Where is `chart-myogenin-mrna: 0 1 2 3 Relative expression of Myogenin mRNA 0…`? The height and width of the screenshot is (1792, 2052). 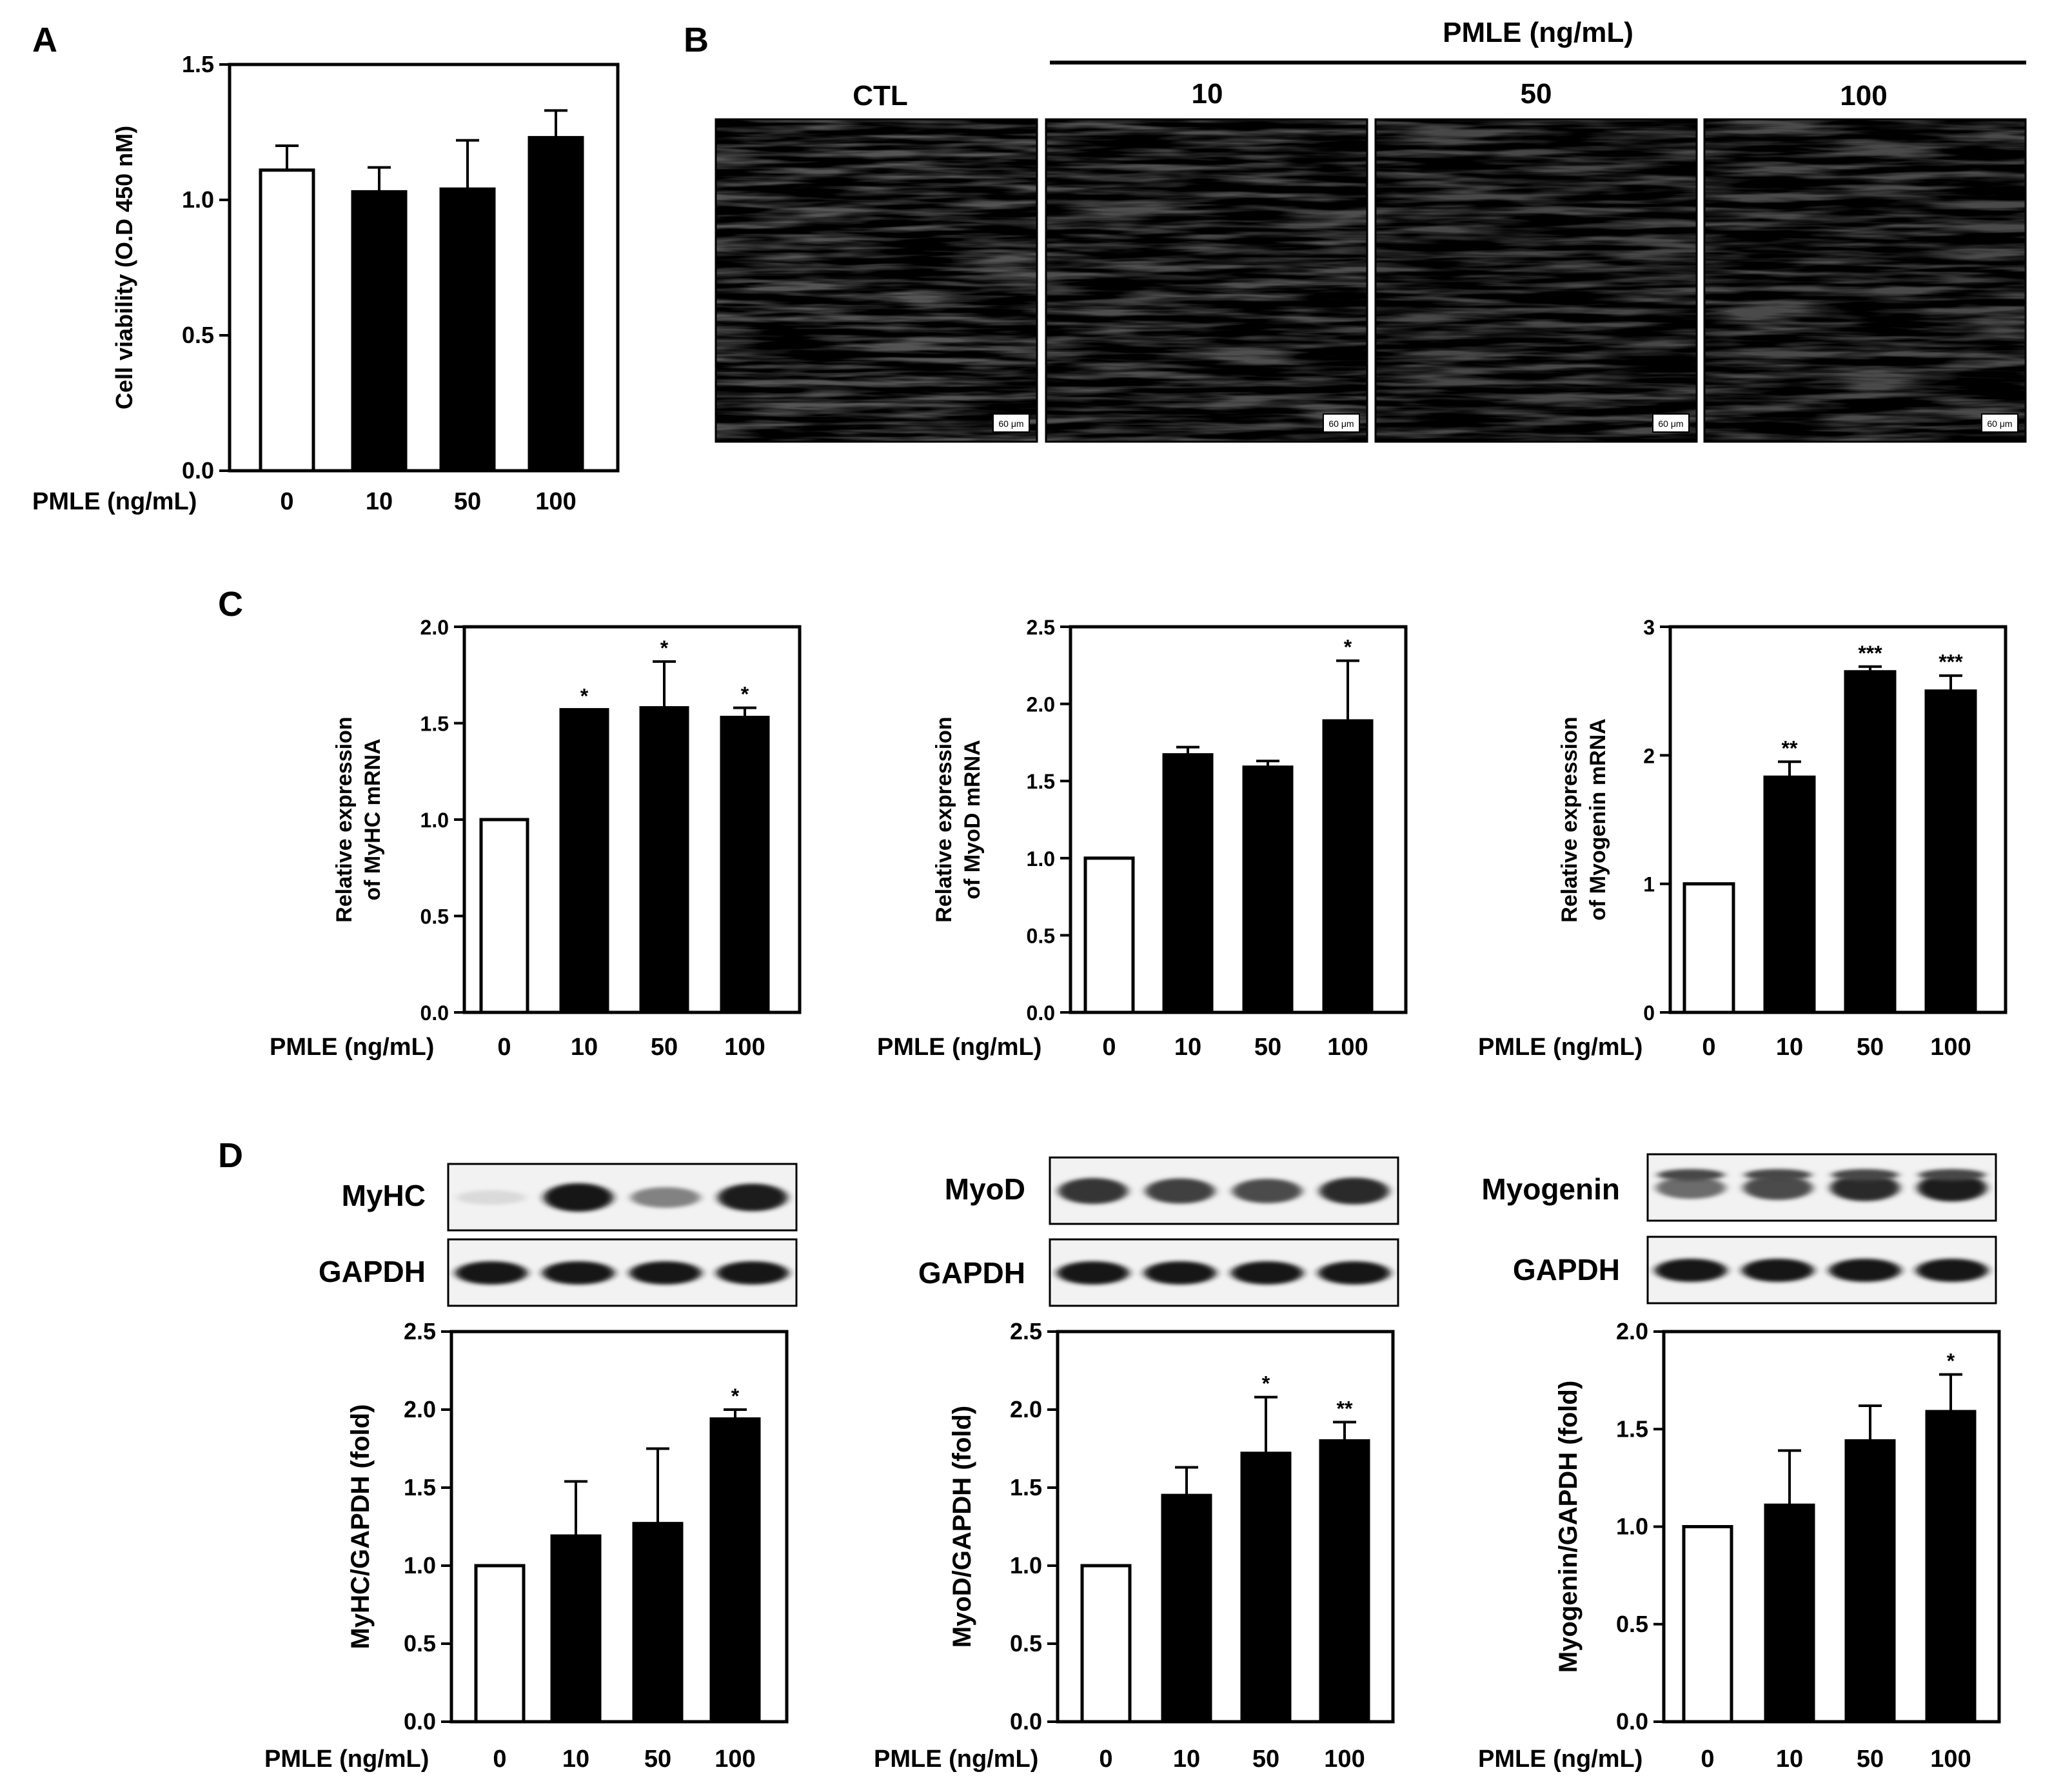 chart-myogenin-mrna: 0 1 2 3 Relative expression of Myogenin mRNA 0… is located at coordinates (1743, 838).